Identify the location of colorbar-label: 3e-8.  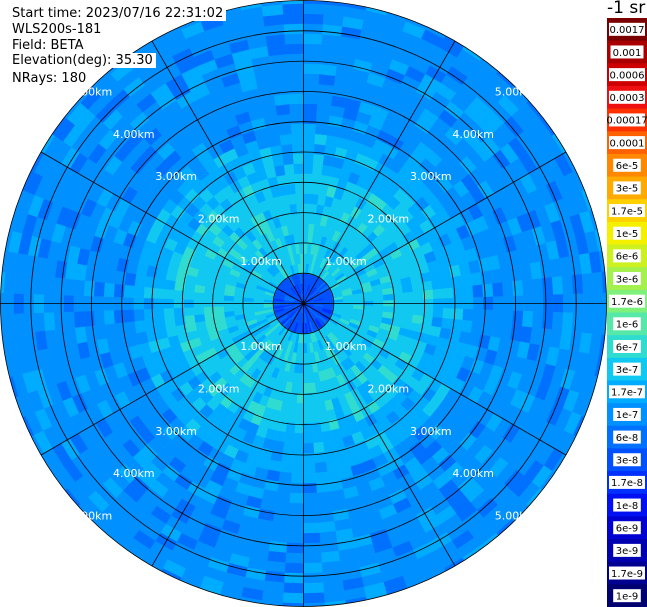
(627, 461).